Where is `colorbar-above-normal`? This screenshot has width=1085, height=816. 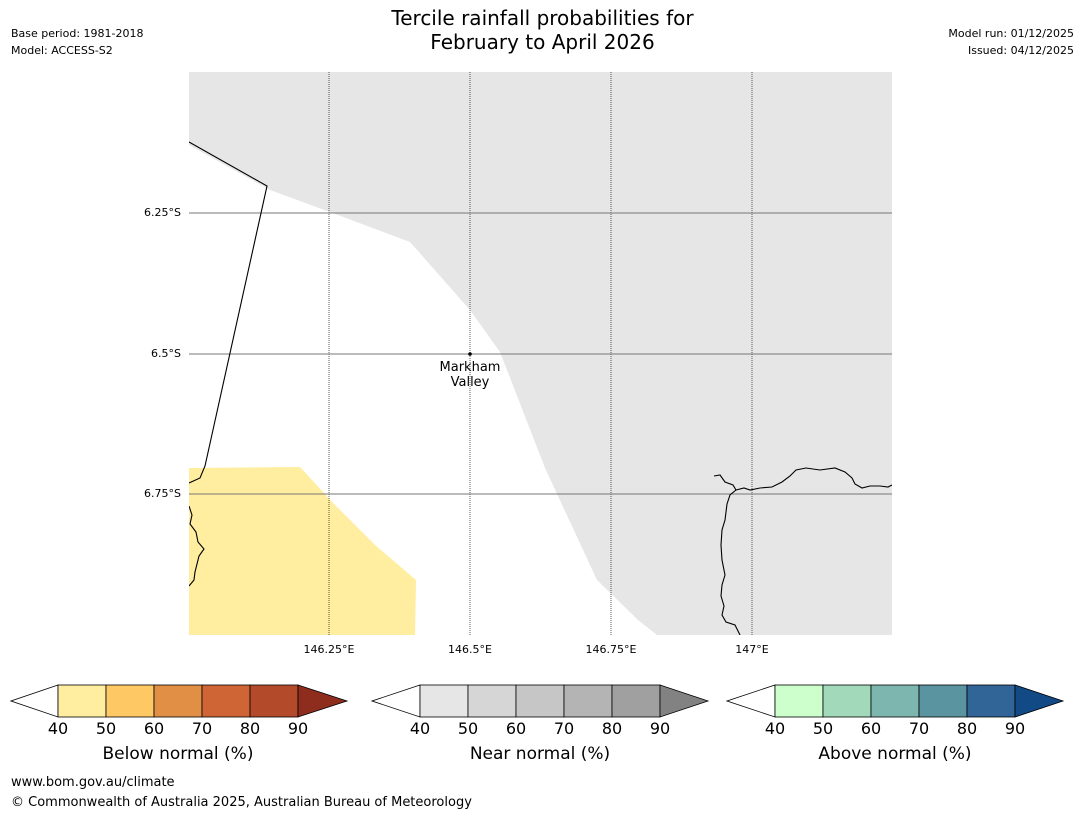
colorbar-above-normal is located at coordinates (895, 701).